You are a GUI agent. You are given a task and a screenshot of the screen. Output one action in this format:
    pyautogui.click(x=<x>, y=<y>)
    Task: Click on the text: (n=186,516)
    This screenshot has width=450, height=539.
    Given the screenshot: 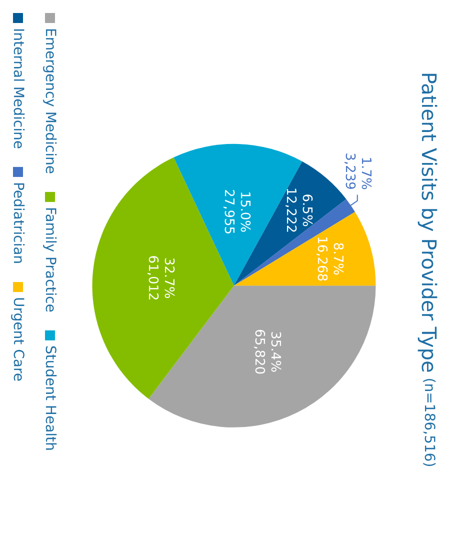 What is the action you would take?
    pyautogui.click(x=429, y=423)
    